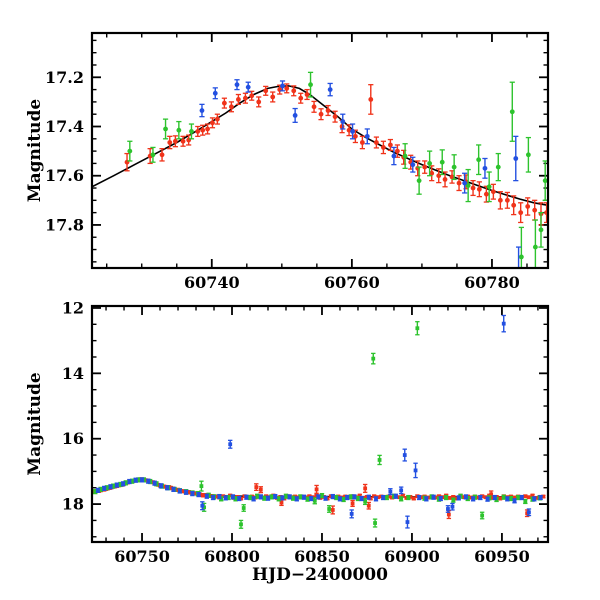 The height and width of the screenshot is (600, 600). What do you see at coordinates (212, 282) in the screenshot?
I see `x-tick-label: 60740` at bounding box center [212, 282].